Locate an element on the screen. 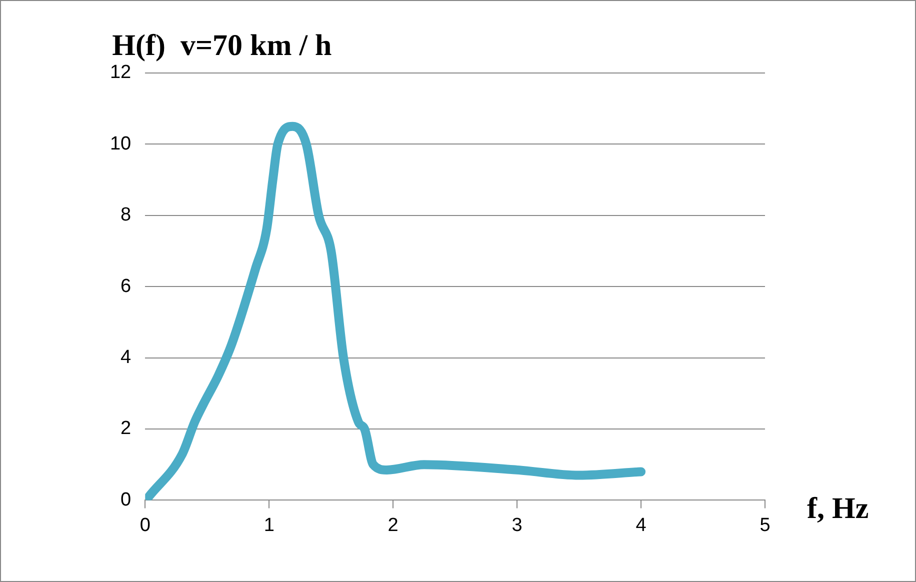 The width and height of the screenshot is (916, 582). x-axis-title: f, Hz is located at coordinates (838, 509).